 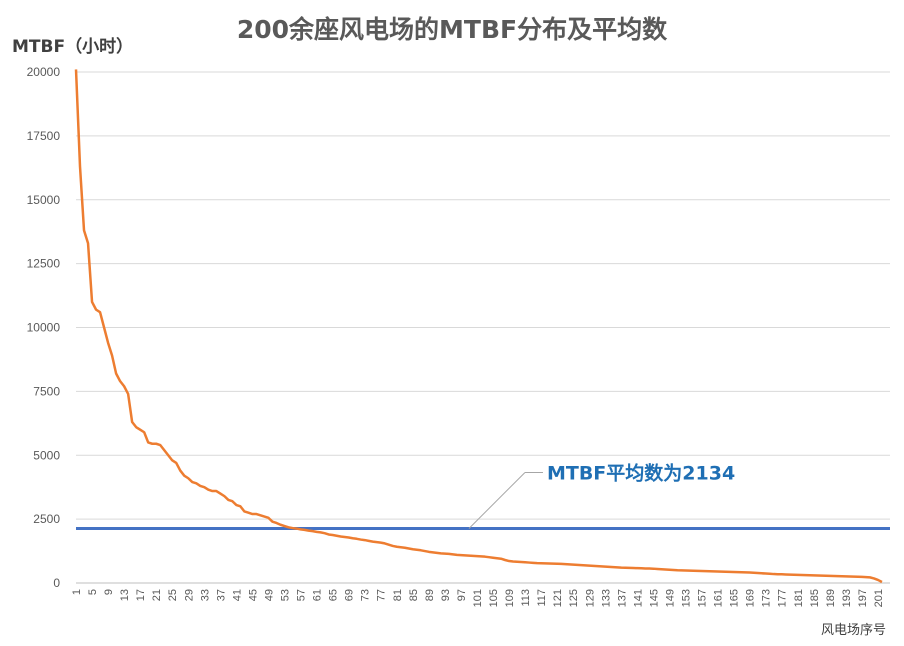 I want to click on x-tick-label: 1, so click(x=77, y=592).